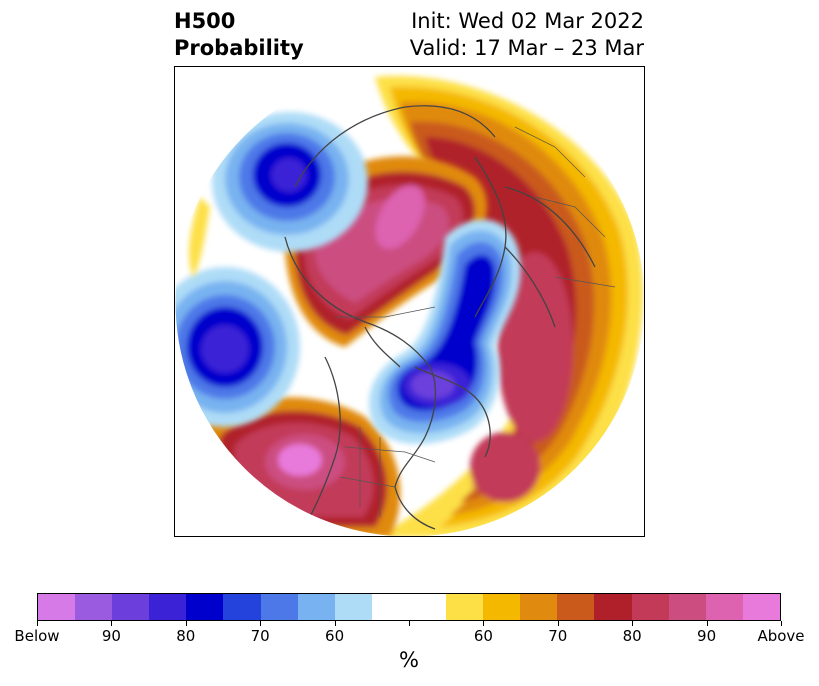 This screenshot has width=819, height=686. What do you see at coordinates (239, 48) in the screenshot?
I see `title-line-2: Probability` at bounding box center [239, 48].